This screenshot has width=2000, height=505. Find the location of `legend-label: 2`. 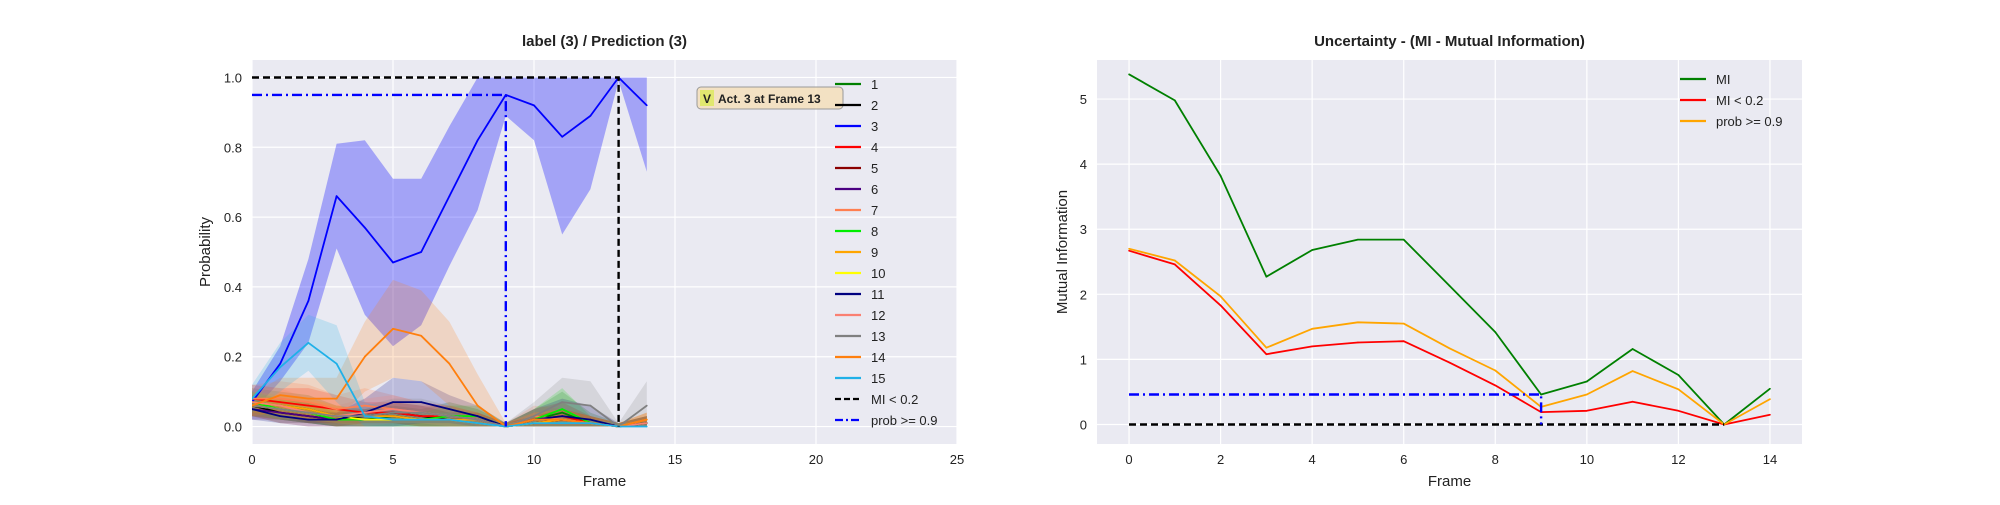

legend-label: 2 is located at coordinates (874, 105).